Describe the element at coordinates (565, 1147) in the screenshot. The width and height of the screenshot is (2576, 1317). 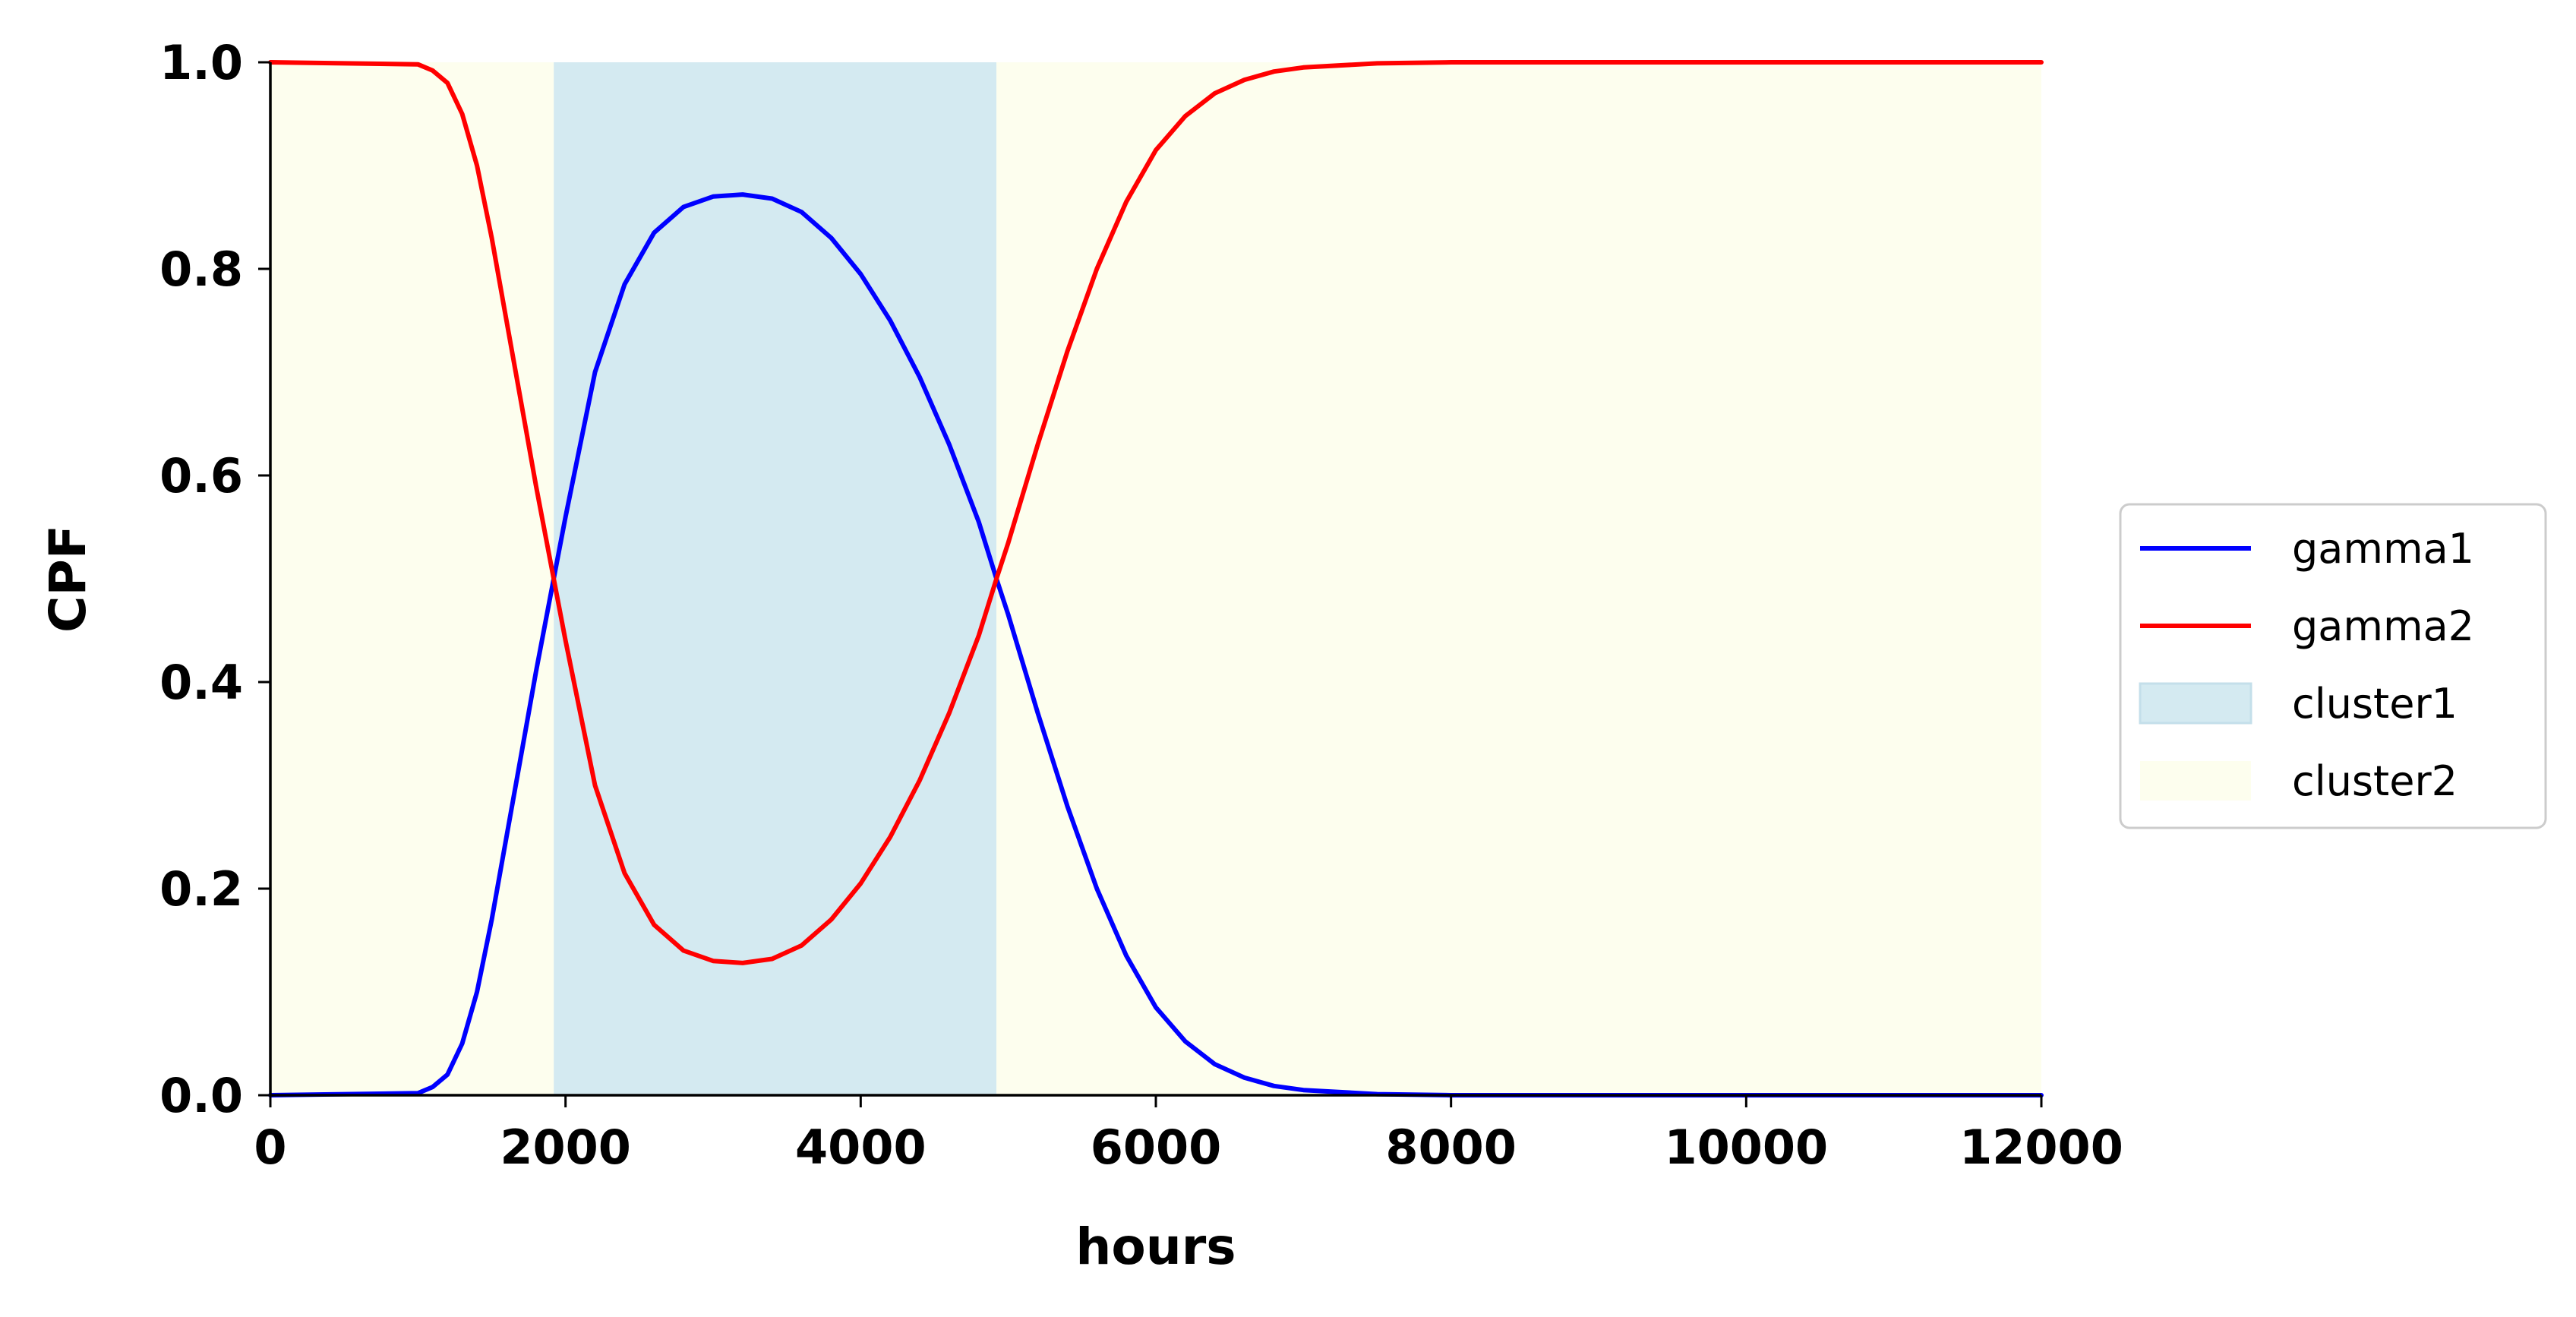
I see `x-tick-label: 2000` at that location.